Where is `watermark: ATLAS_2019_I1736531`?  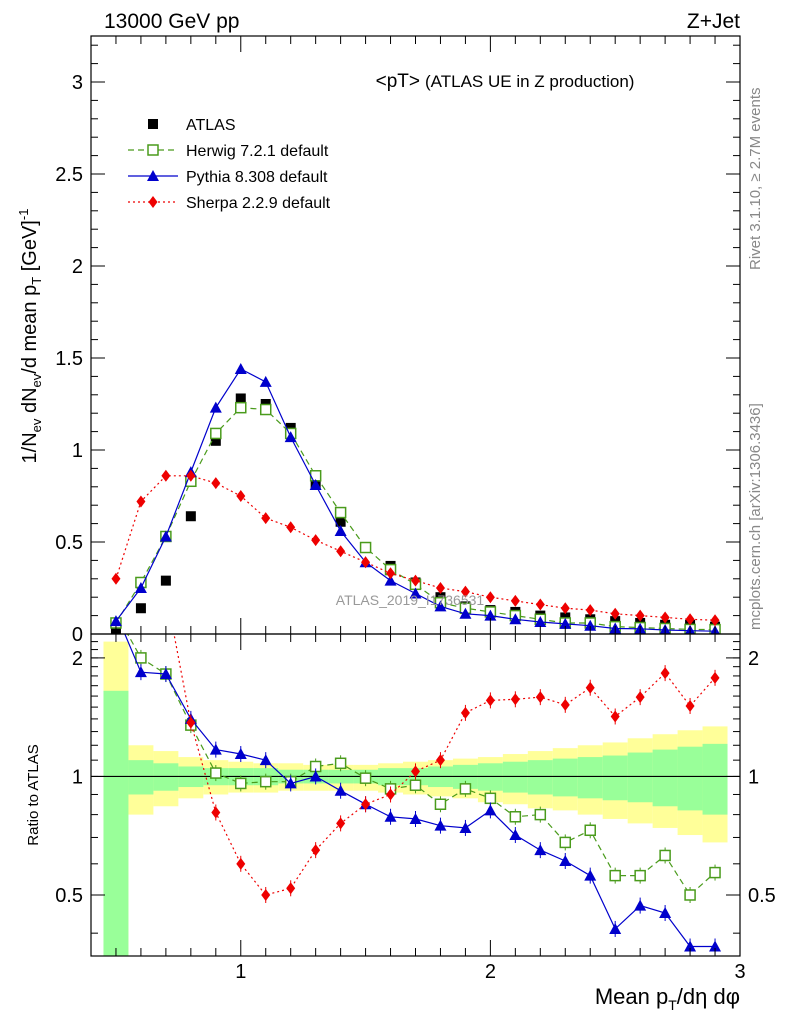
watermark: ATLAS_2019_I1736531 is located at coordinates (410, 600).